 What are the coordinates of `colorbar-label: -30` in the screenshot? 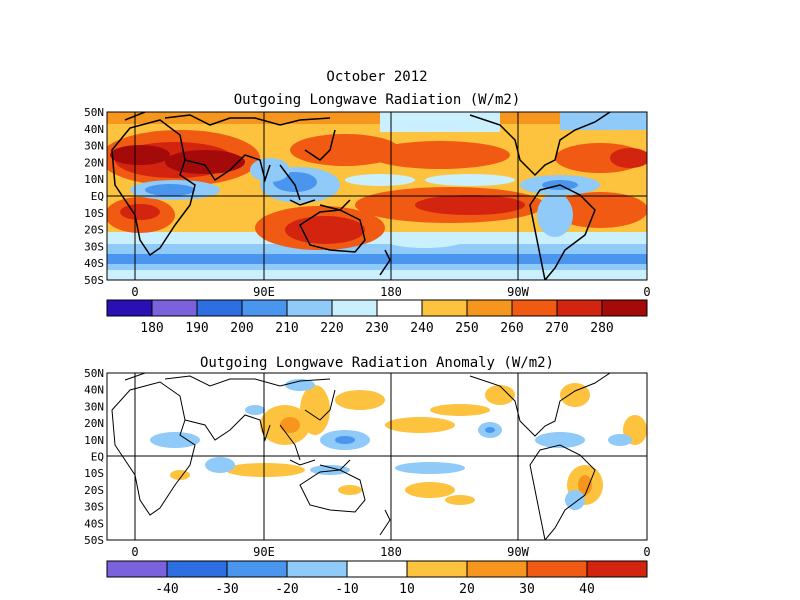 It's located at (226, 589).